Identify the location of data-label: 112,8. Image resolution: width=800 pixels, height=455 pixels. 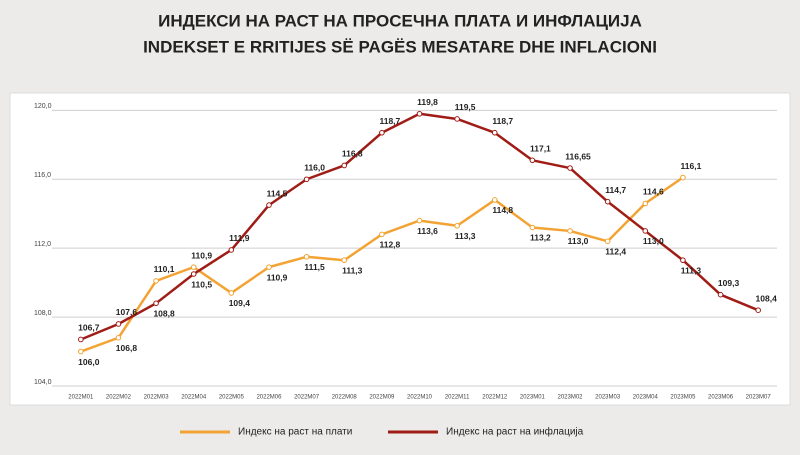
(389, 245).